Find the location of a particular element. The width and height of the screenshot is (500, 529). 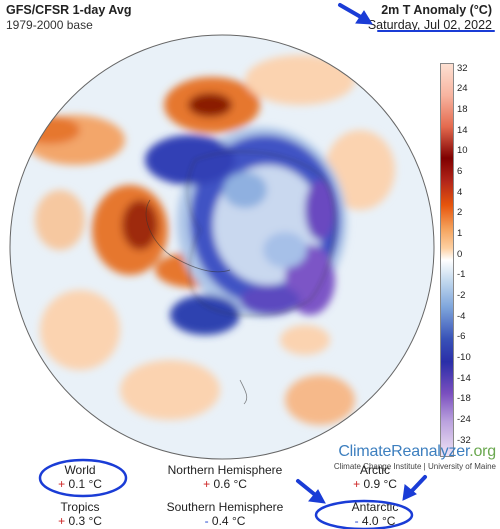

legend-tick: 32 is located at coordinates (462, 68).